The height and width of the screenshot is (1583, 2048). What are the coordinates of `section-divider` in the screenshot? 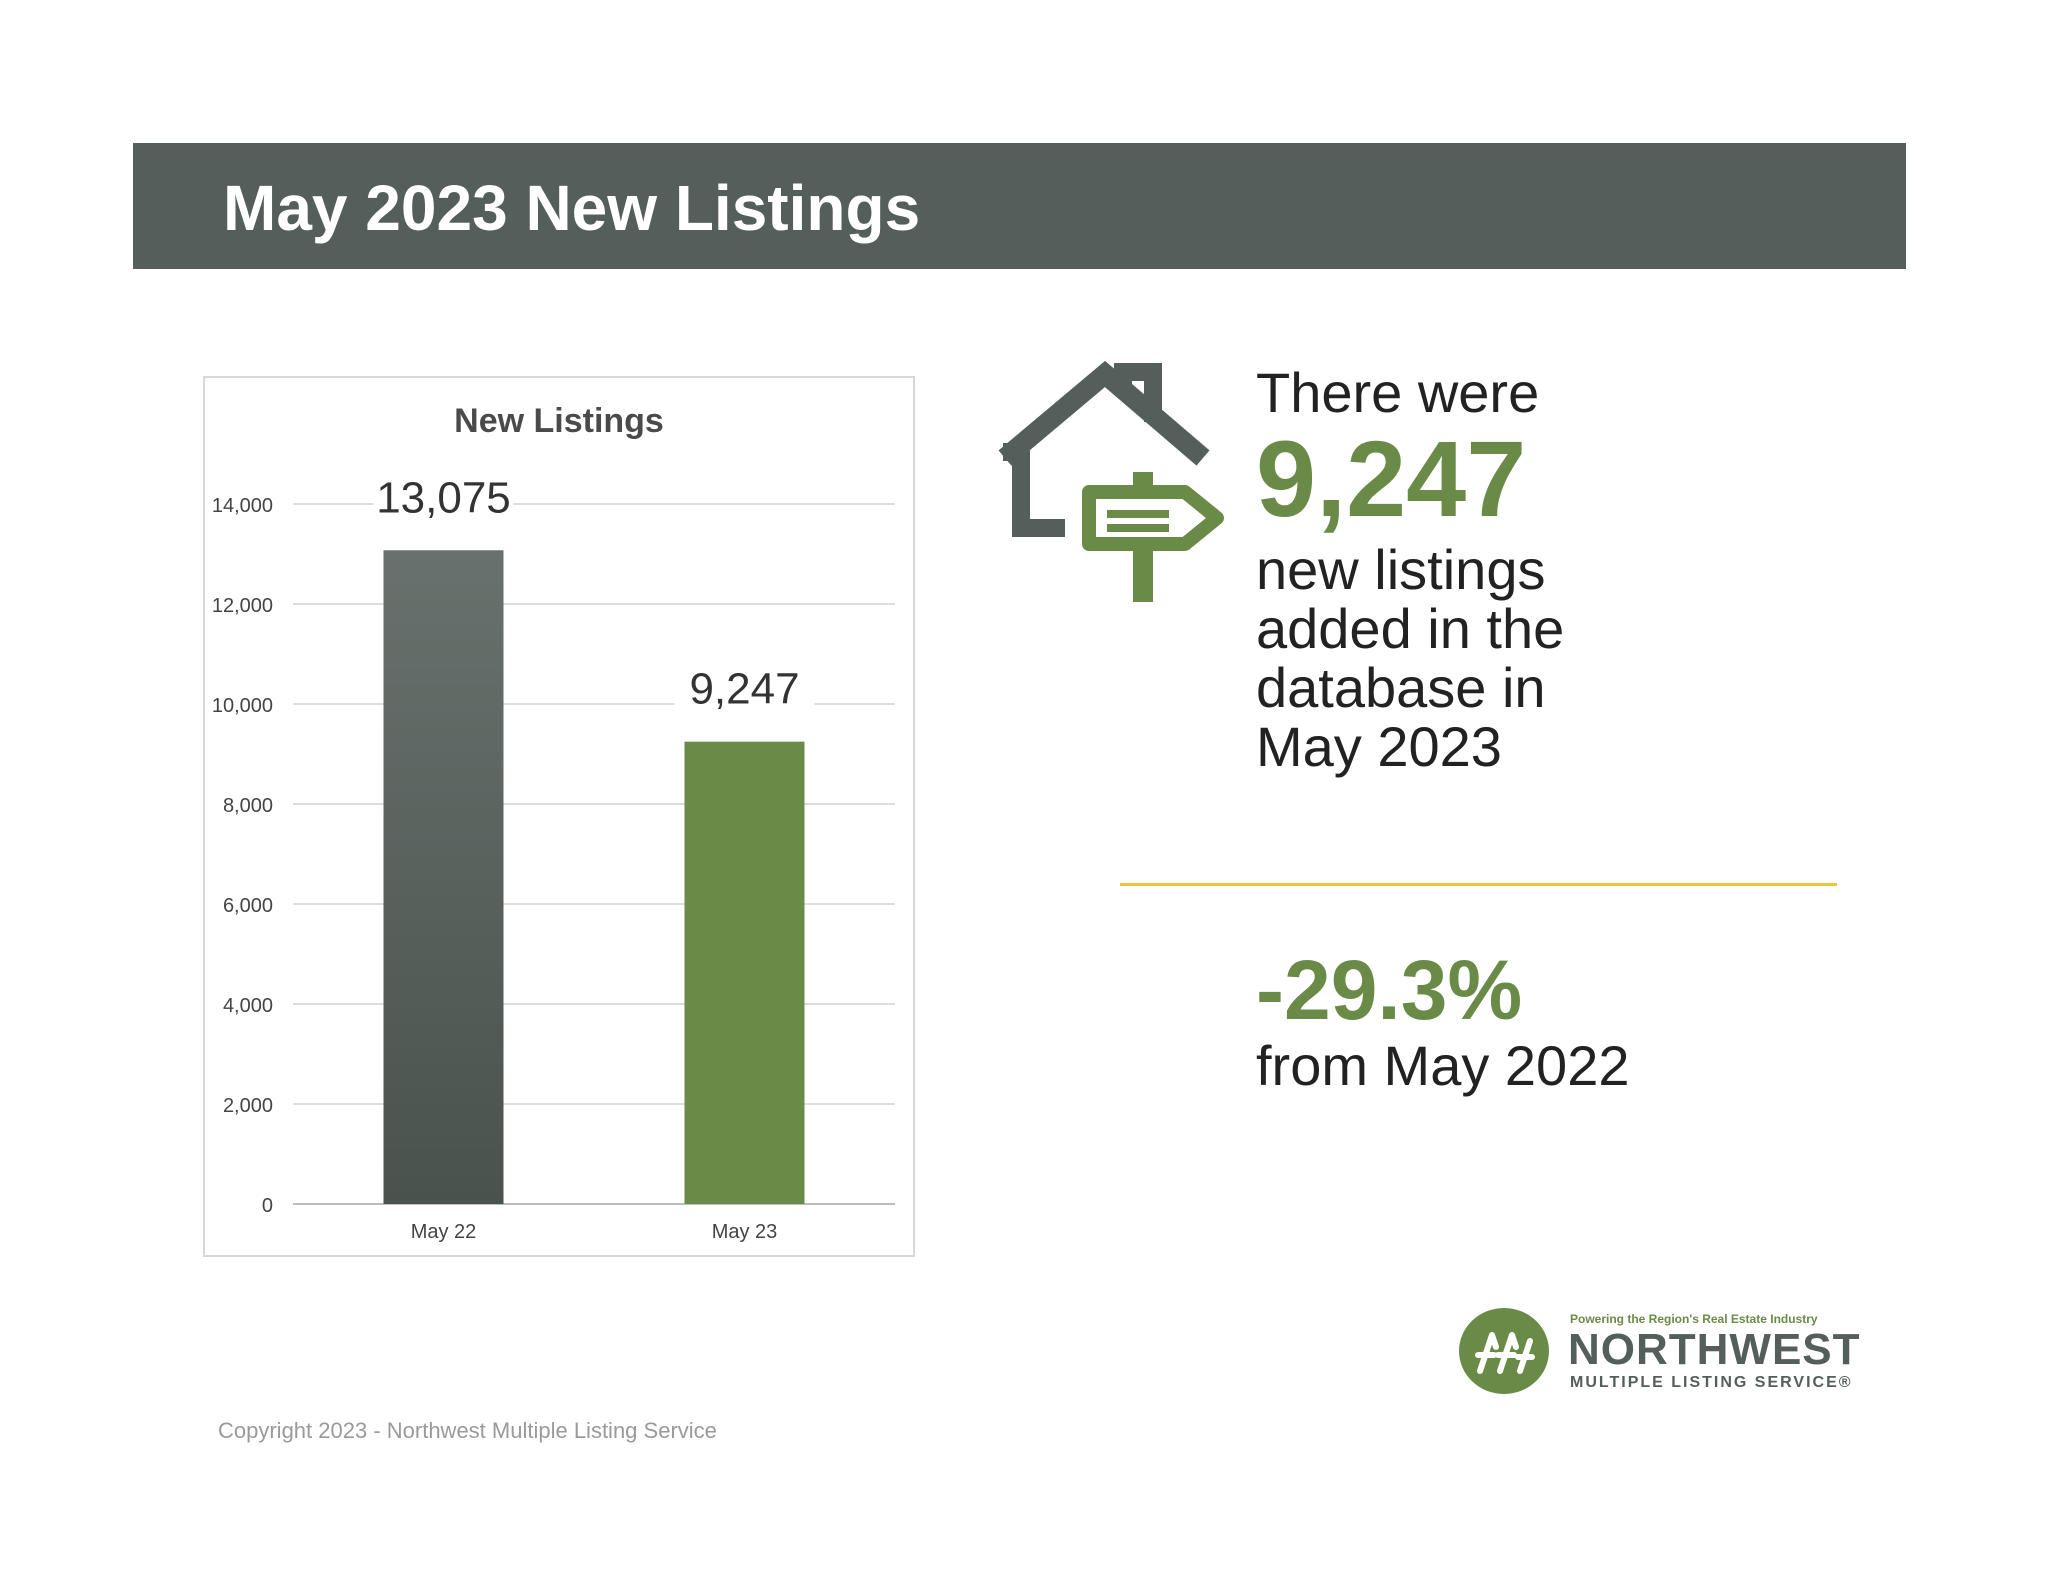 It's located at (1478, 884).